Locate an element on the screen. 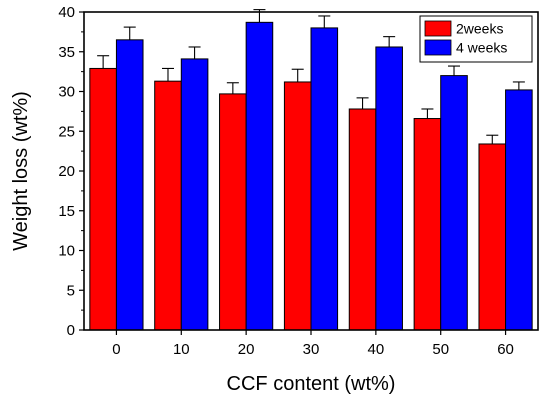  y-tick-label: 30 is located at coordinates (66, 92).